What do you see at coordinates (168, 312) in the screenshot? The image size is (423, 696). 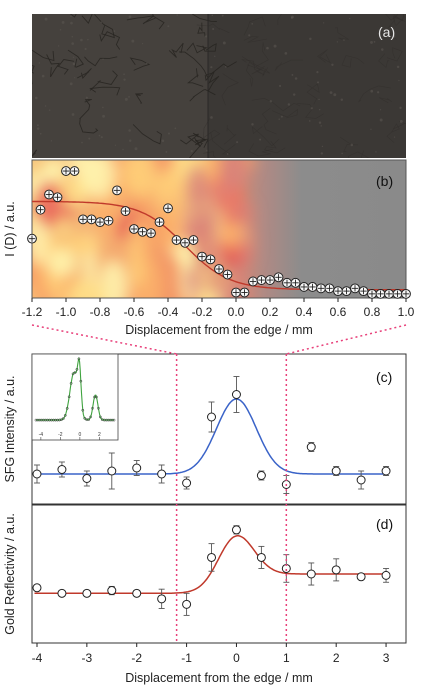 I see `panel-b-tick-label: -0.4` at bounding box center [168, 312].